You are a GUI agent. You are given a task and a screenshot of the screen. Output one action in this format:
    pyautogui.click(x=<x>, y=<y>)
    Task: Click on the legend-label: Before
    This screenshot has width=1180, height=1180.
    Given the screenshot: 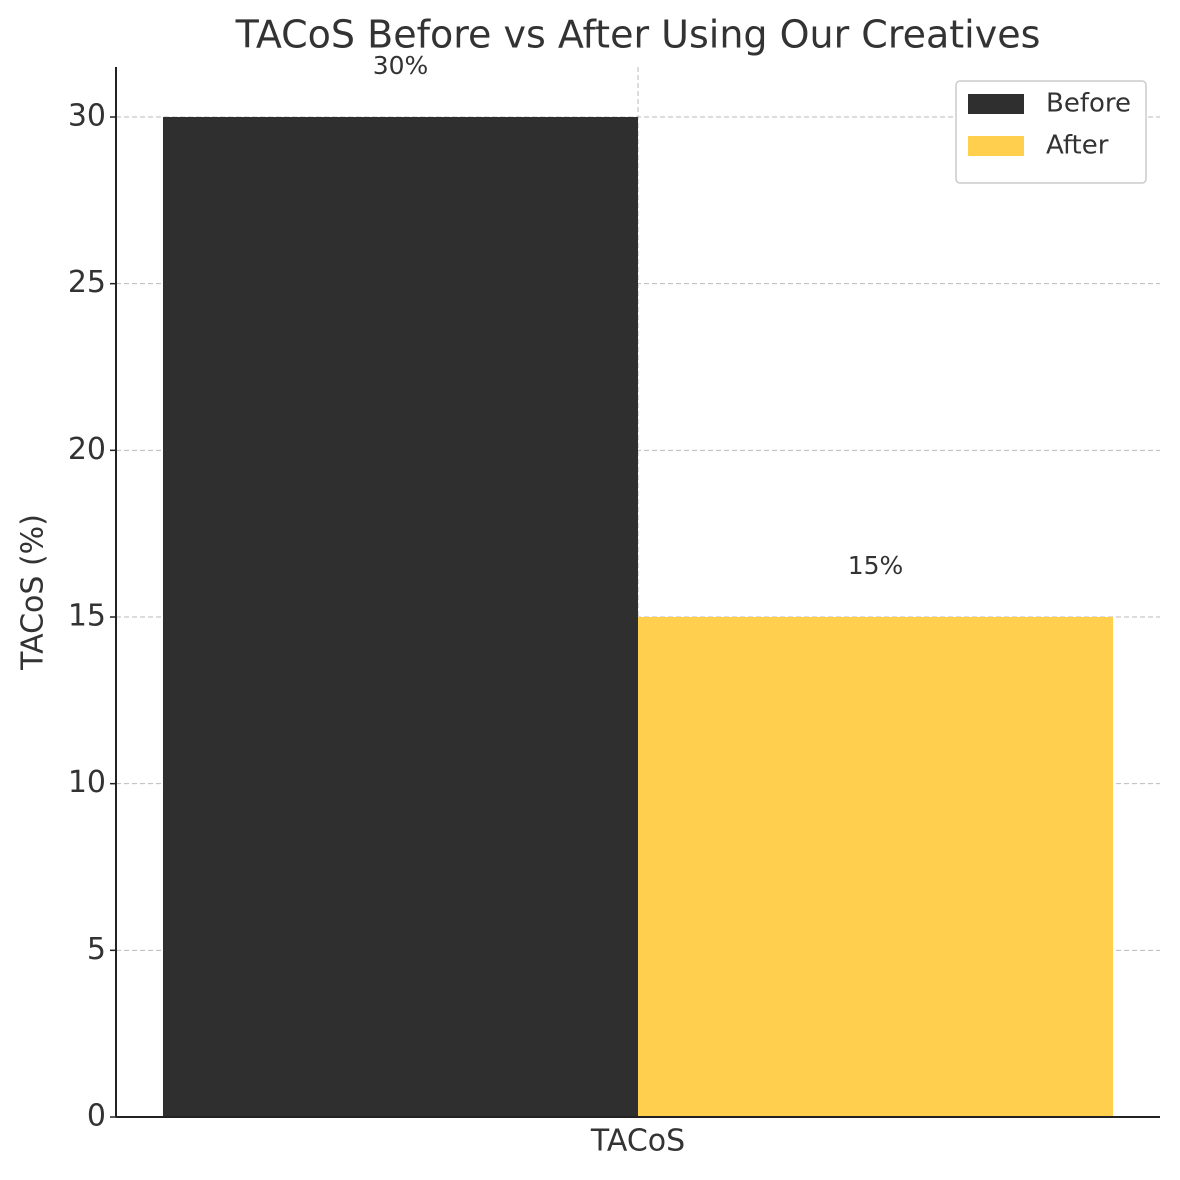 What is the action you would take?
    pyautogui.click(x=1088, y=104)
    